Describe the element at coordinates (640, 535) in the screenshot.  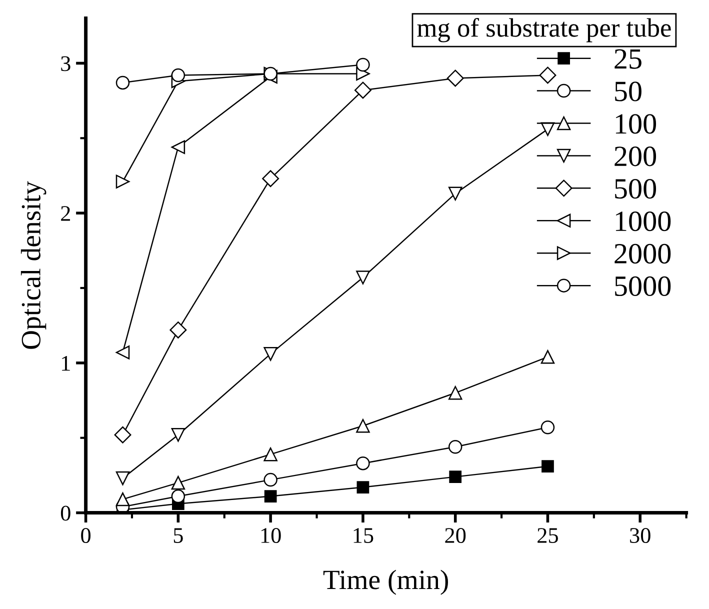
I see `x-tick-label: 30` at that location.